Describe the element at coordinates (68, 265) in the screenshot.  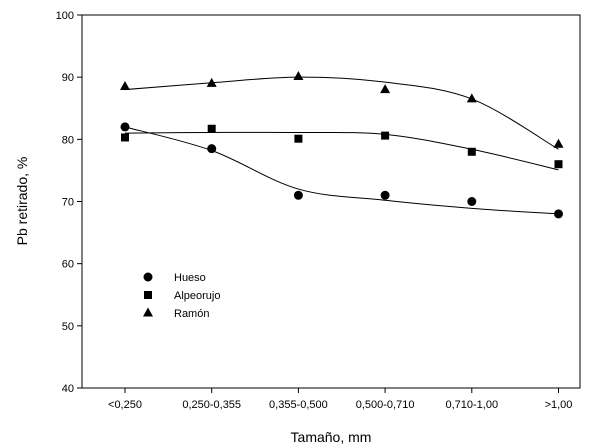
I see `y-tick-label: 60` at that location.